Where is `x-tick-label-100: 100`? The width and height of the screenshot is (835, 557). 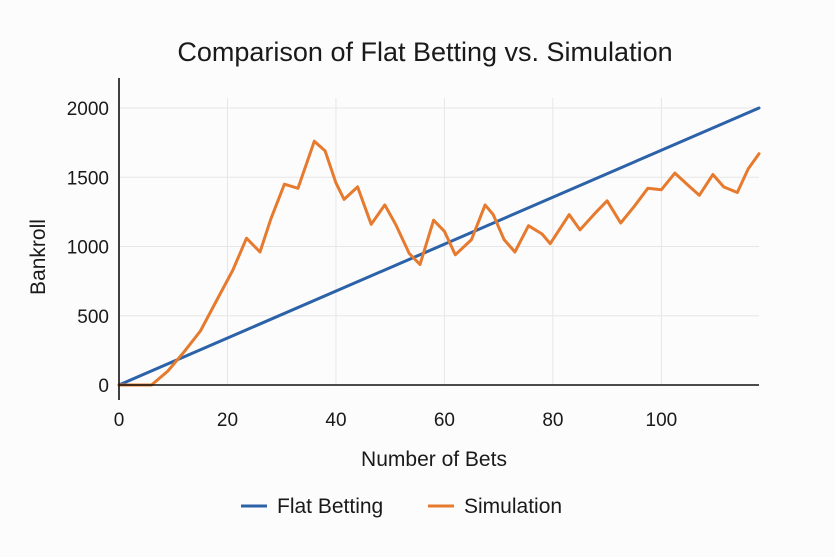 x-tick-label-100: 100 is located at coordinates (662, 420).